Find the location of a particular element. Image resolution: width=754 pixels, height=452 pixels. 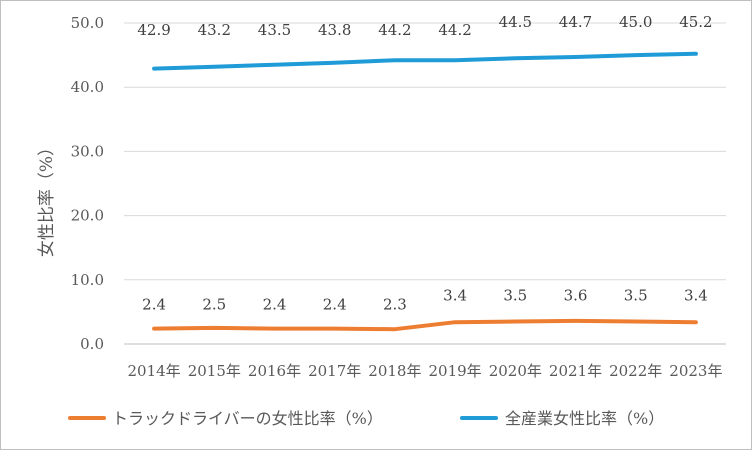

y-axis-label: 女性比率（%） is located at coordinates (47, 198).